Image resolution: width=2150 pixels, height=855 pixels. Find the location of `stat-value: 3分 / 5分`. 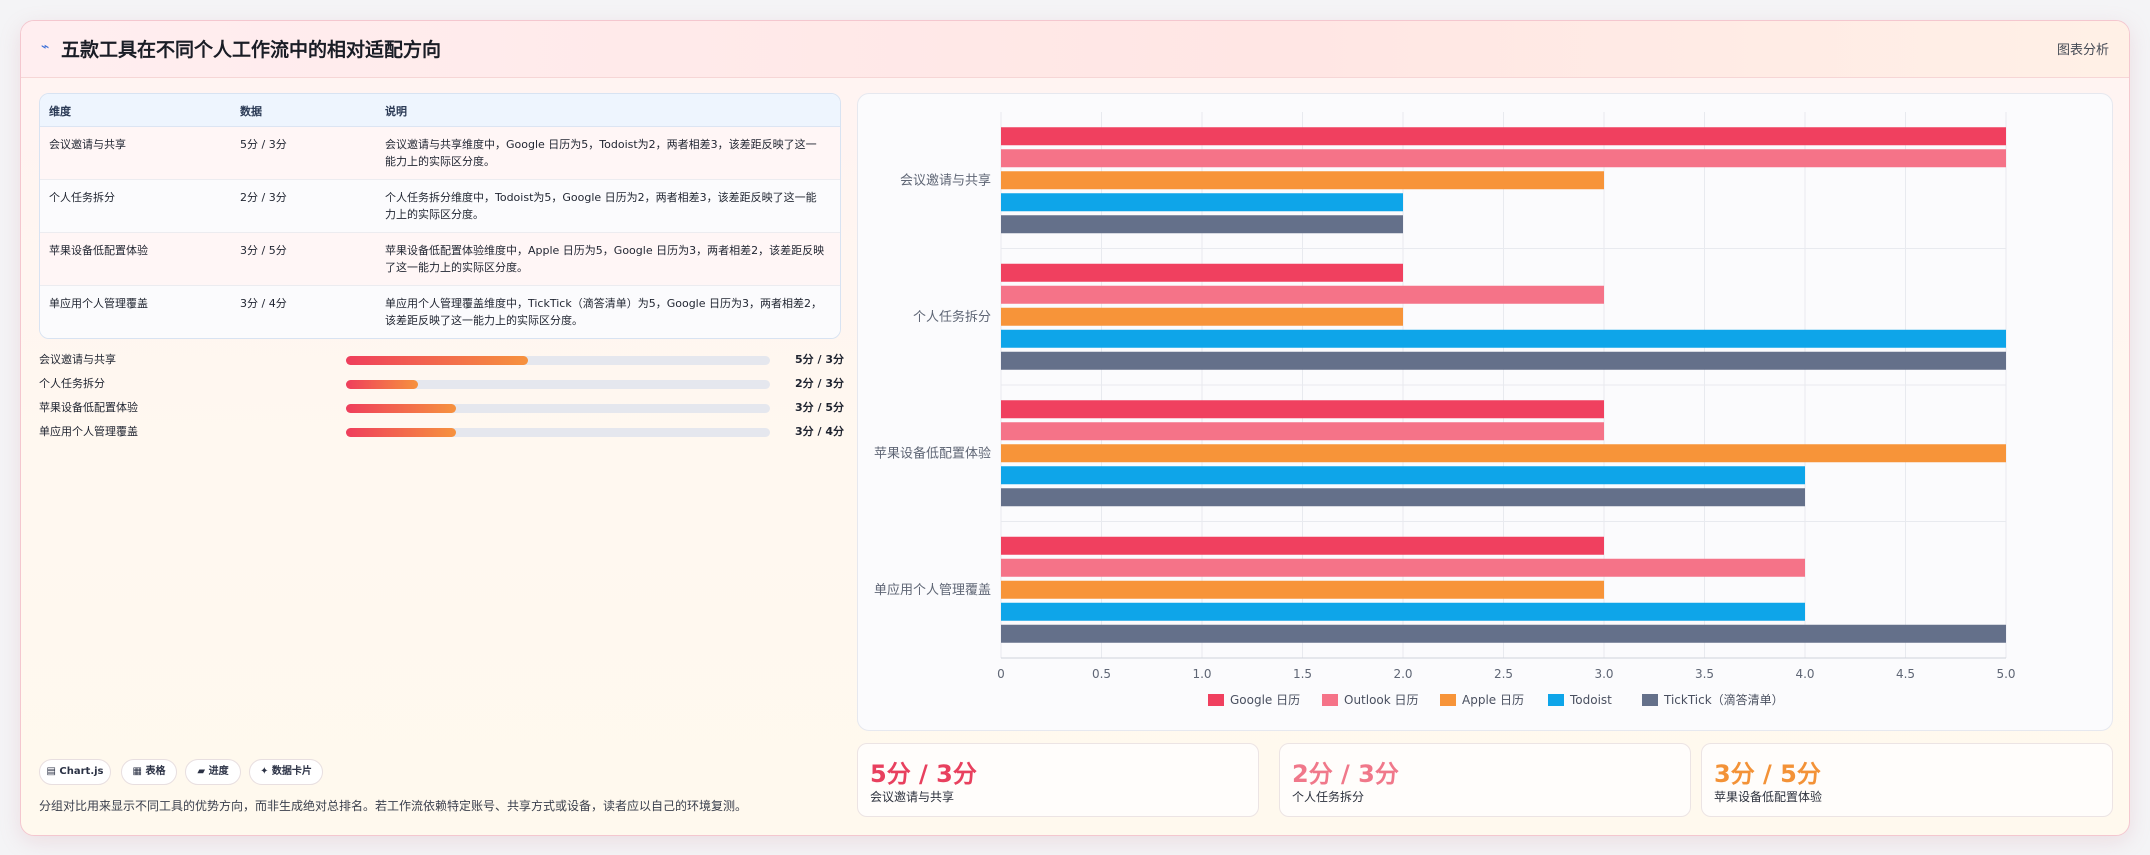

stat-value: 3分 / 5分 is located at coordinates (1767, 774).